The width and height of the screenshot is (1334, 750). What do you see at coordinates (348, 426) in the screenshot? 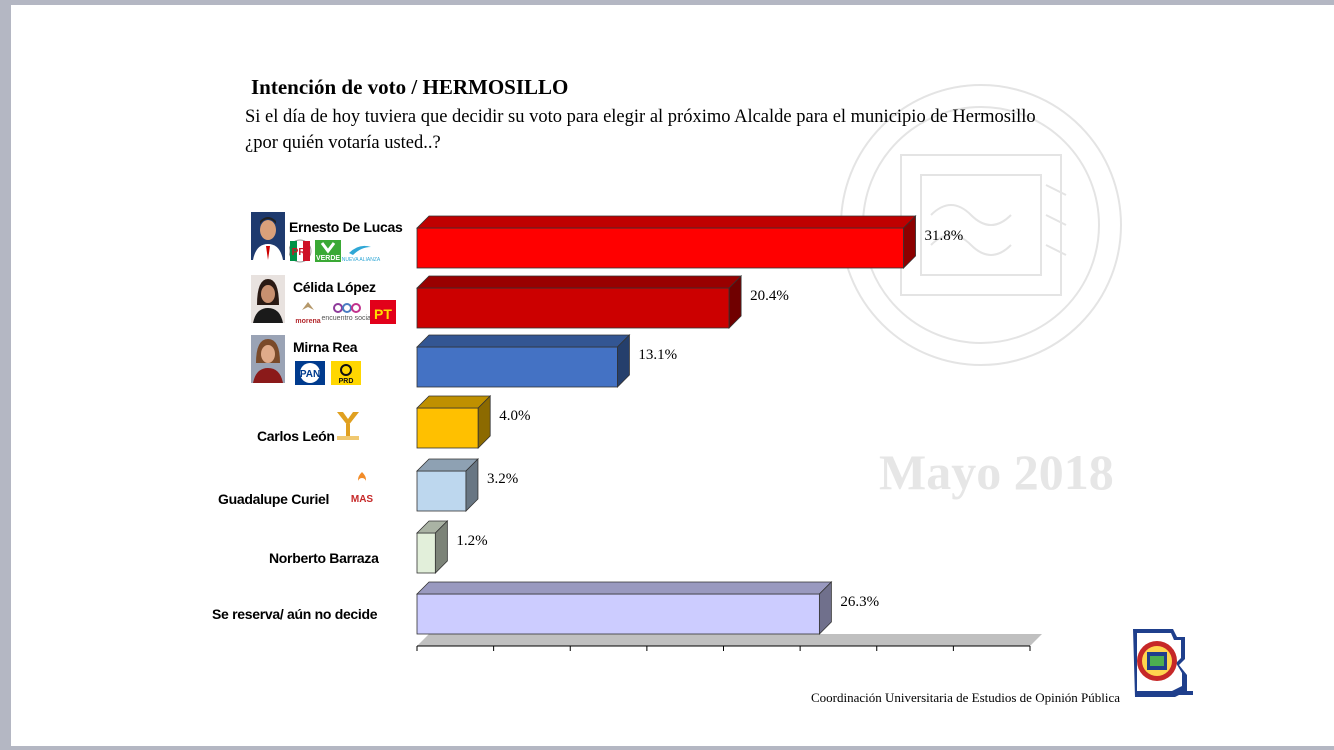
I see `independent-logo-icon` at bounding box center [348, 426].